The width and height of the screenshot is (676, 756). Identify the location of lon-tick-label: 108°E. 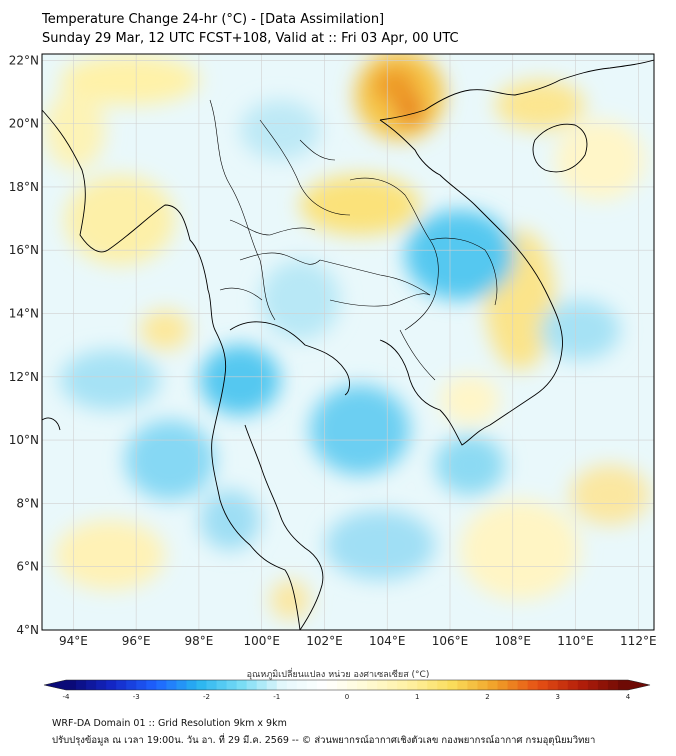
(513, 641).